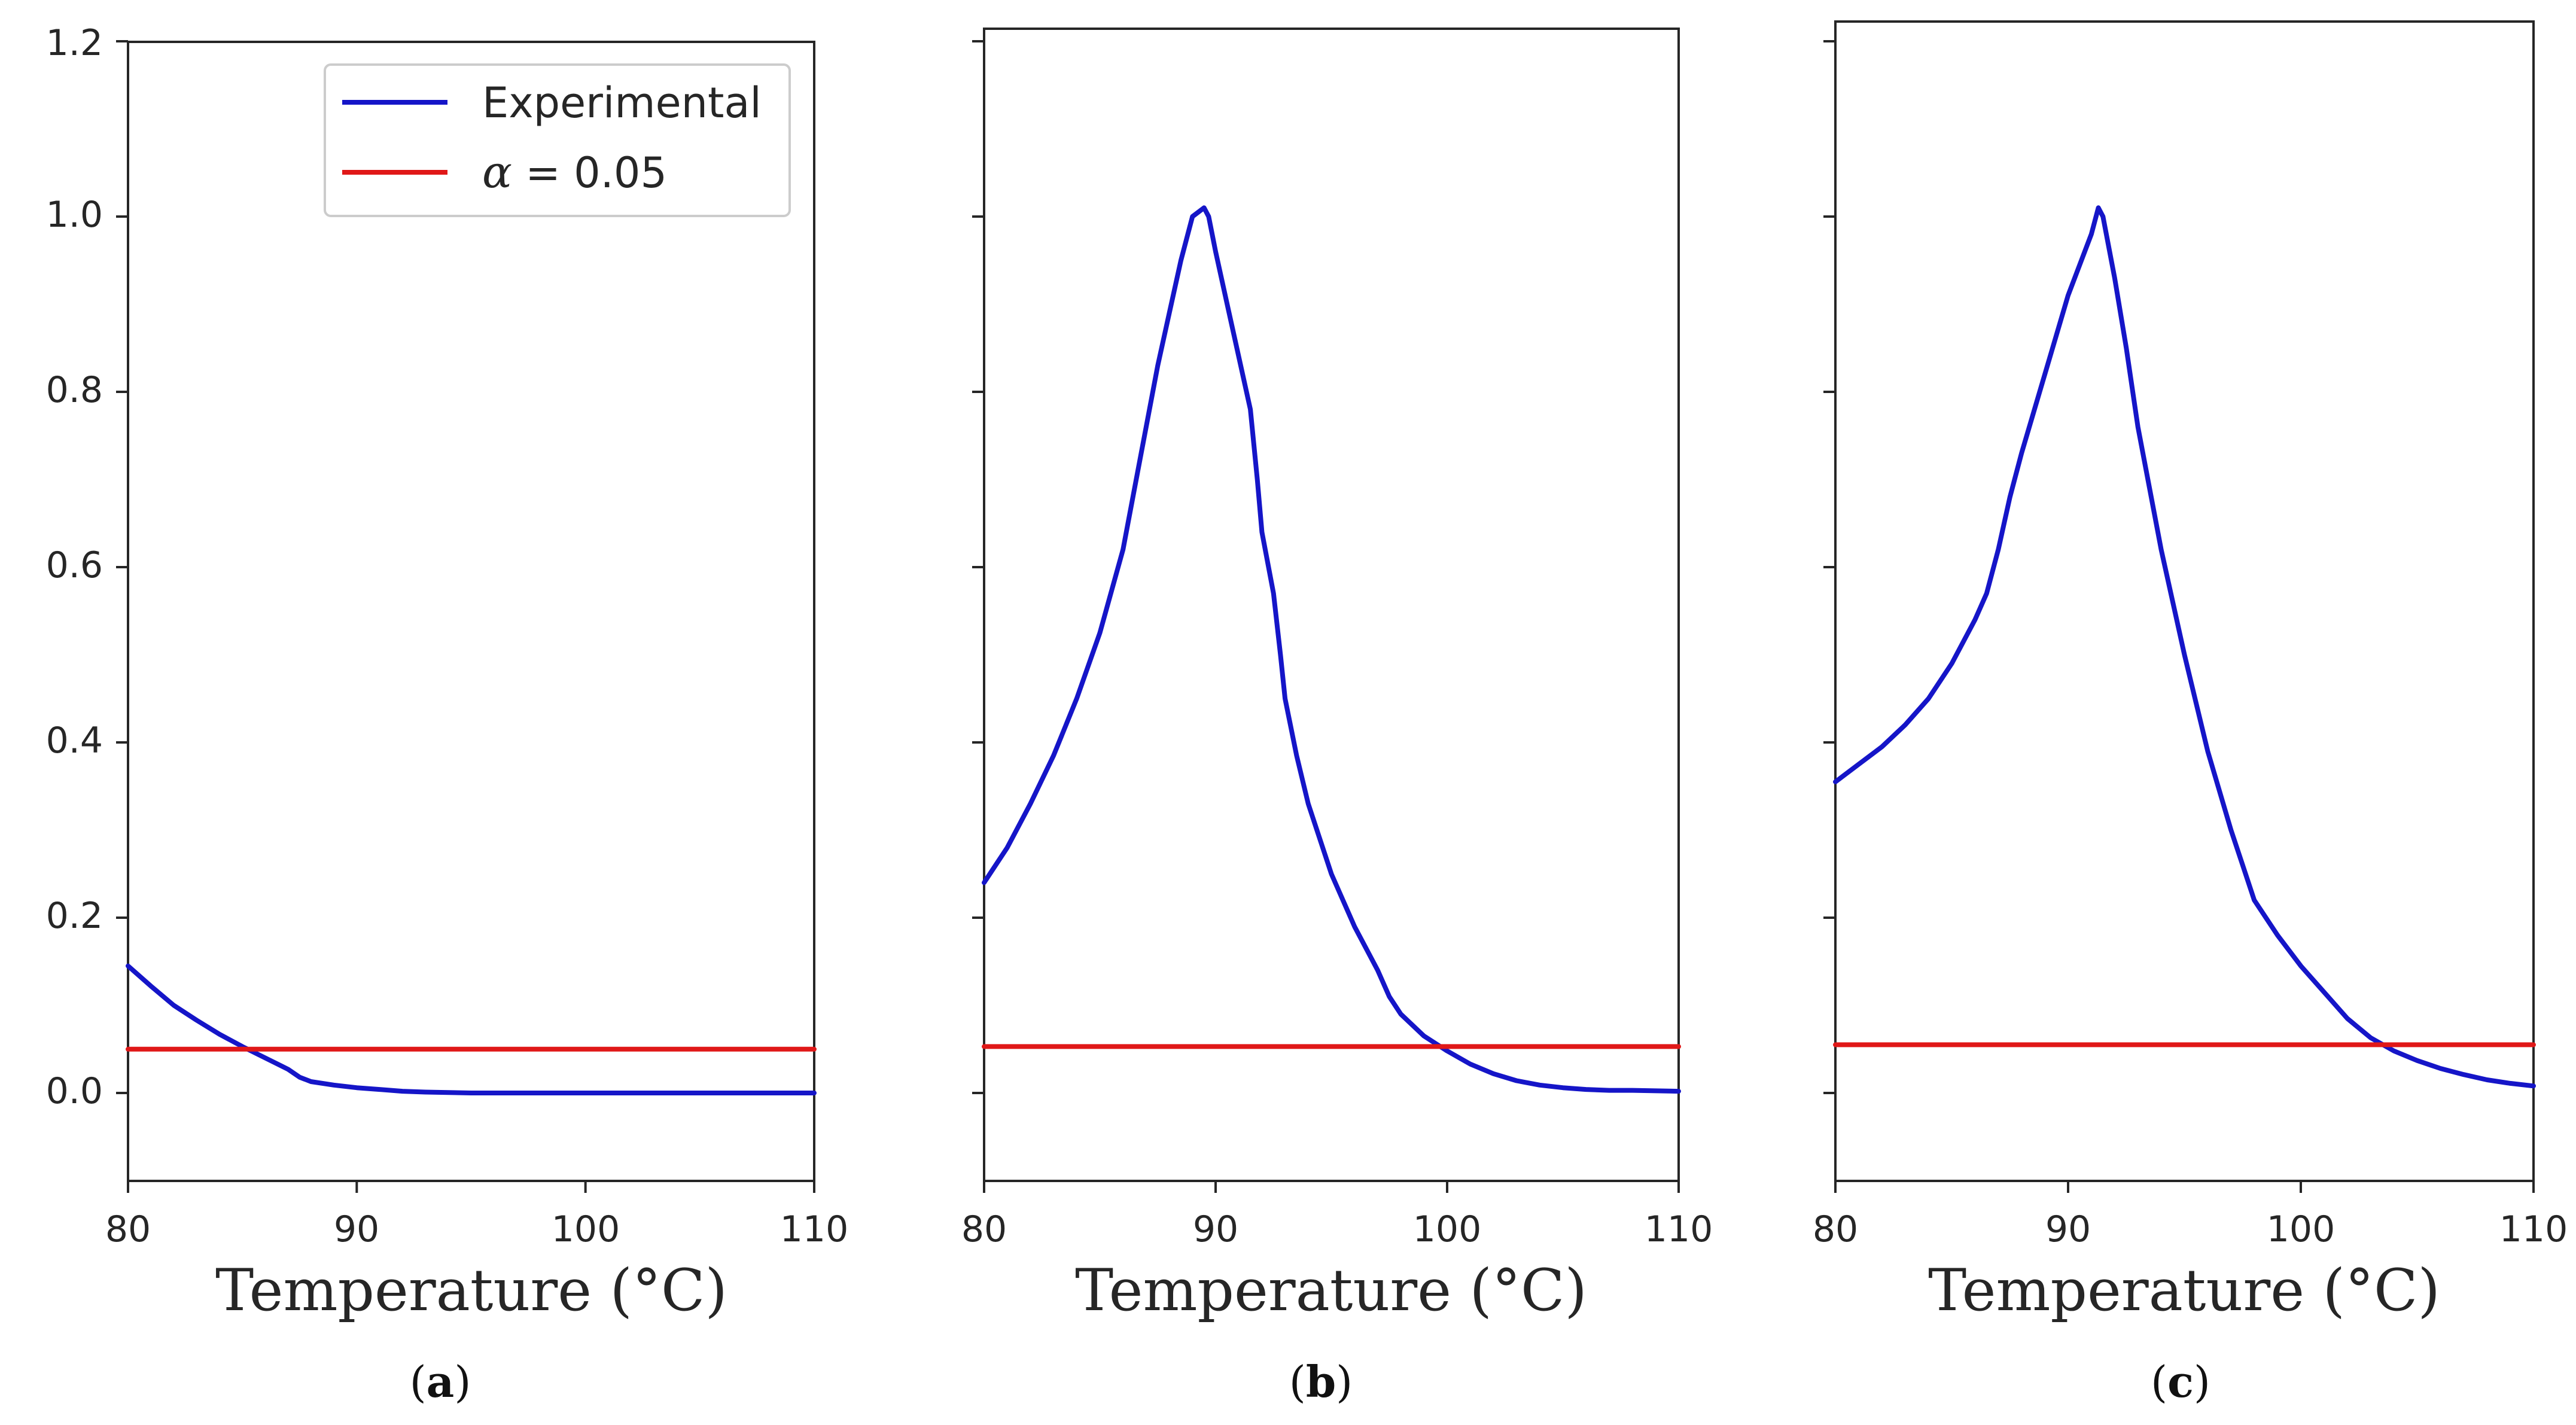 The image size is (2576, 1425). I want to click on panel-c-x-tick-label: 90, so click(2068, 1229).